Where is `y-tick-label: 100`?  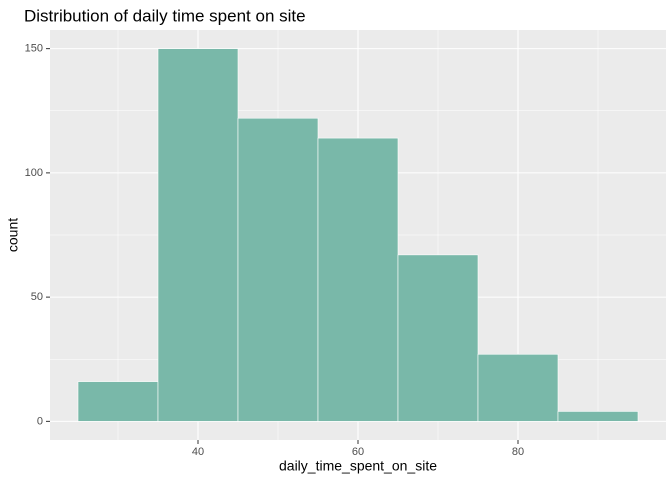
y-tick-label: 100 is located at coordinates (34, 173).